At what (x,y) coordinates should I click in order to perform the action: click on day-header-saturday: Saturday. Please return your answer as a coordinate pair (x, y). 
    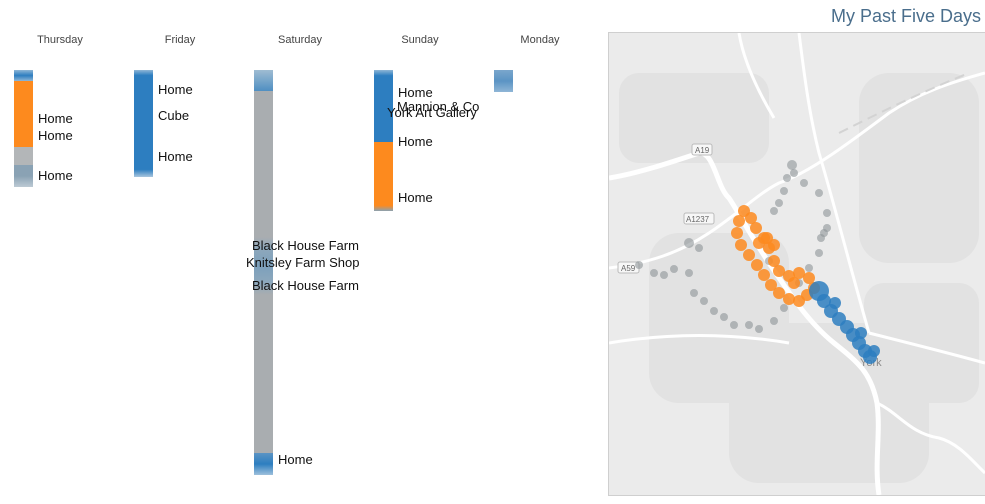
    Looking at the image, I should click on (300, 40).